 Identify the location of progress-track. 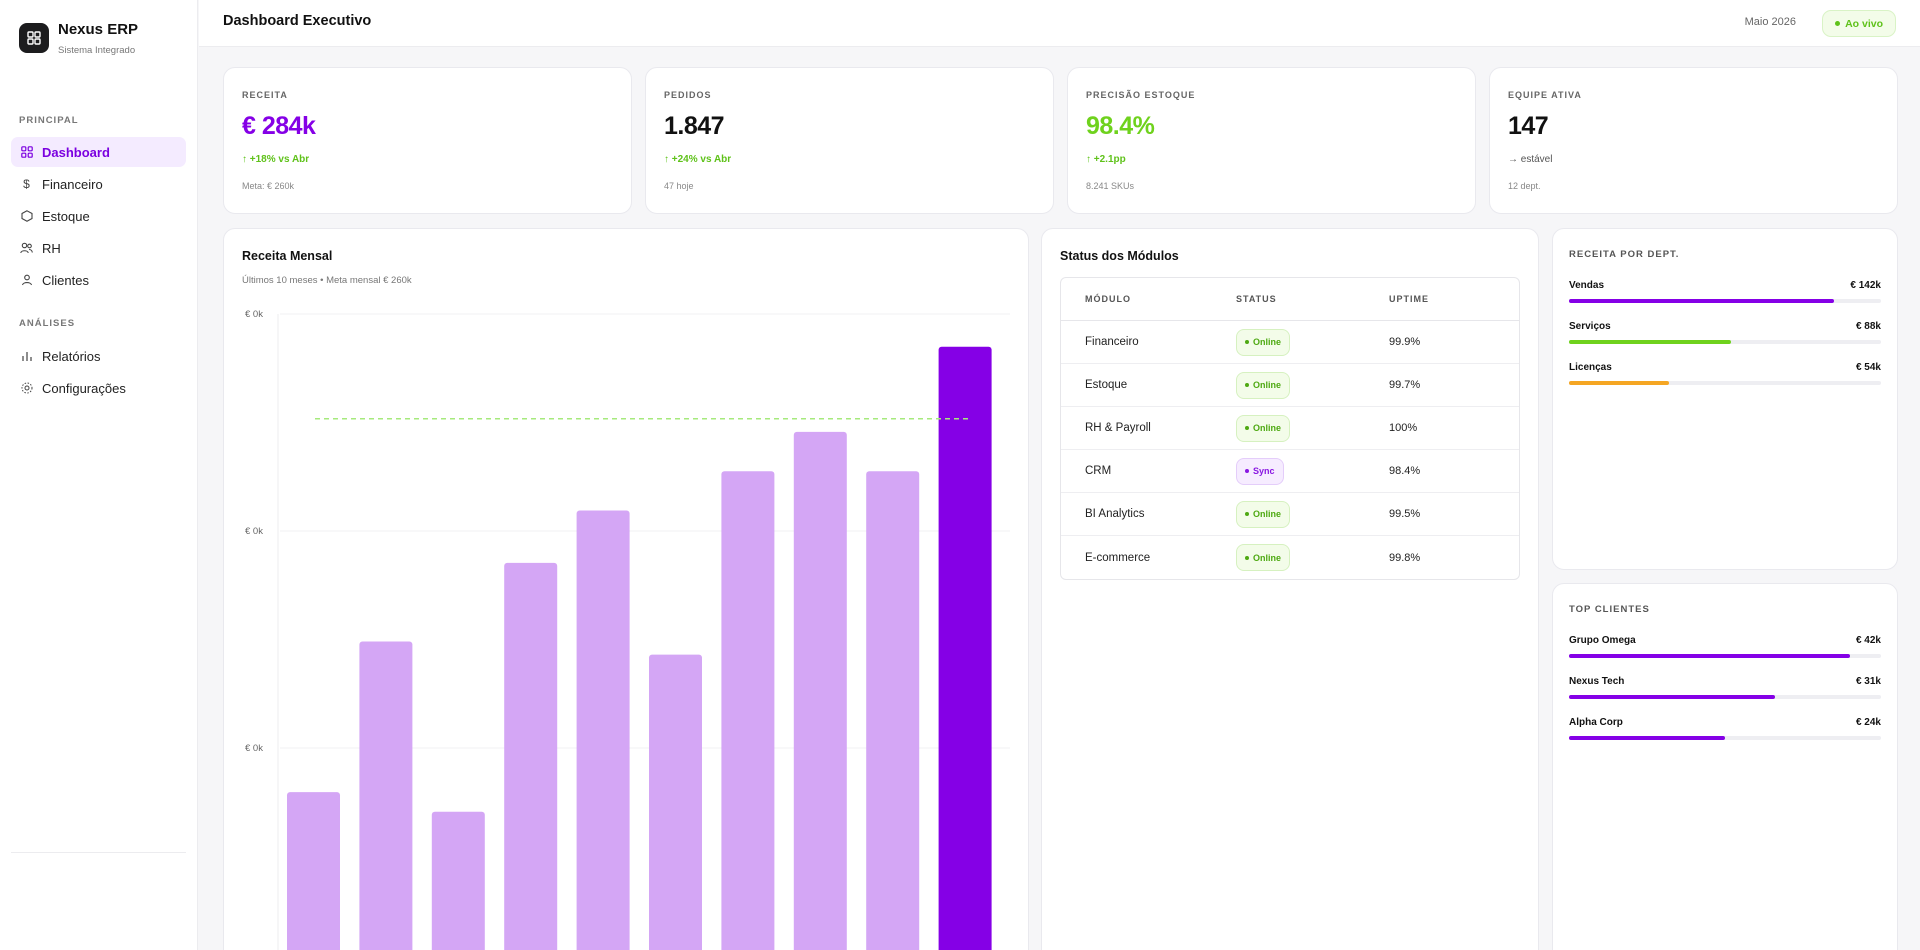
(1725, 342).